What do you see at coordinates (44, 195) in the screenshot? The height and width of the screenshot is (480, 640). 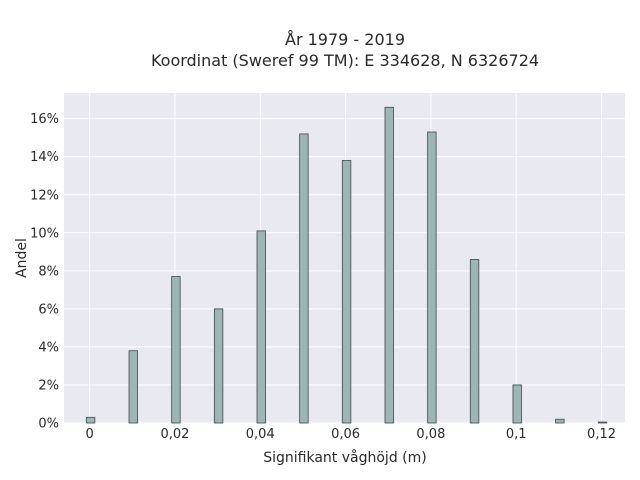 I see `y-tick-label: 12%` at bounding box center [44, 195].